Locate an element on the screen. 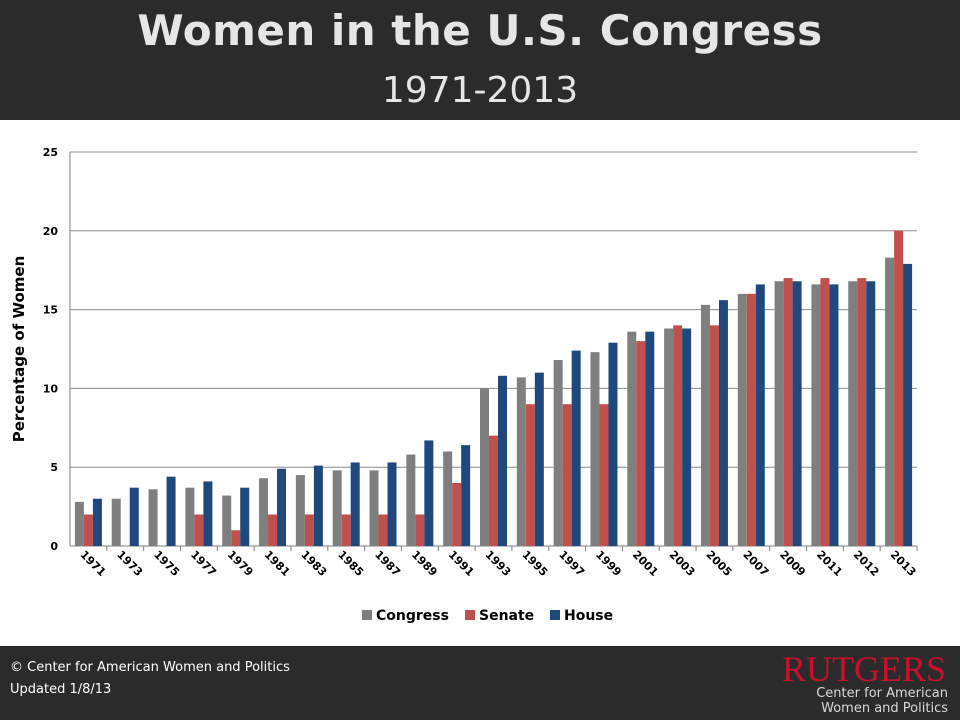  logo-subtitle-line2: Women and Politics is located at coordinates (884, 708).